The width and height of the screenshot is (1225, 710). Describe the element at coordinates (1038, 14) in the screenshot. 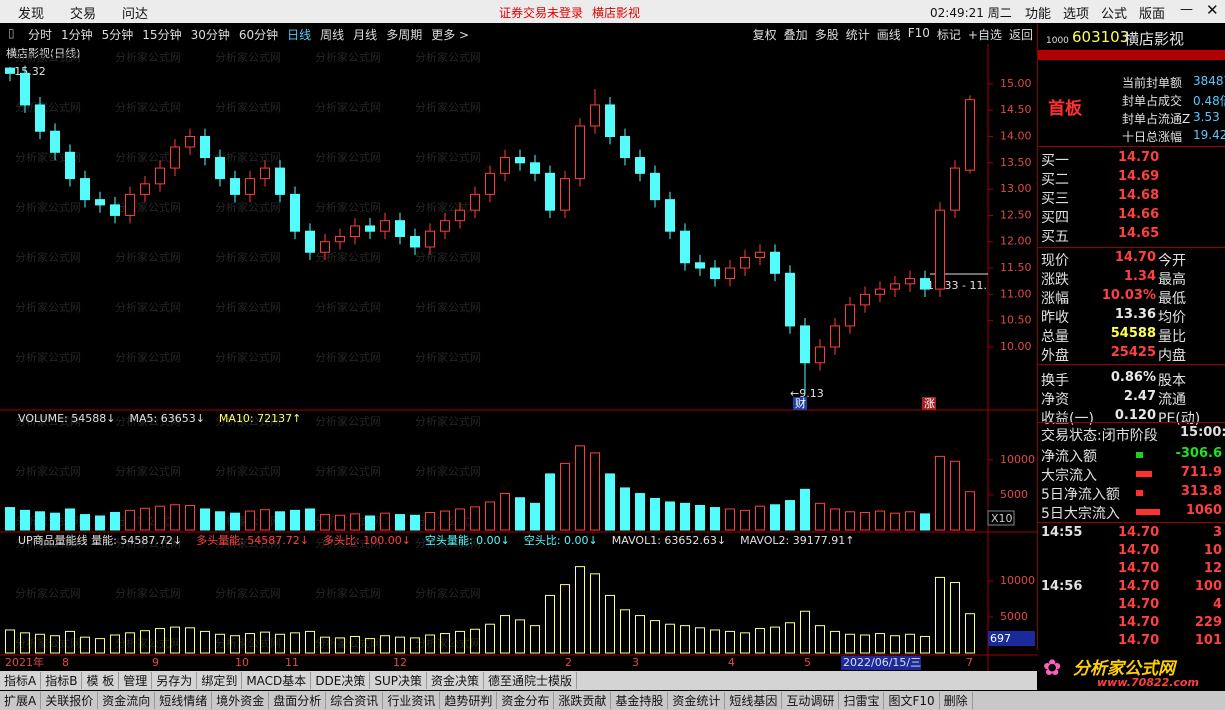

I see `menu-item: 功能` at that location.